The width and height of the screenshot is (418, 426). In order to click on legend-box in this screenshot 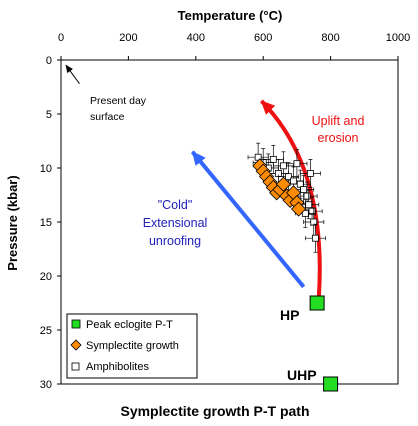, I will do `click(132, 346)`.